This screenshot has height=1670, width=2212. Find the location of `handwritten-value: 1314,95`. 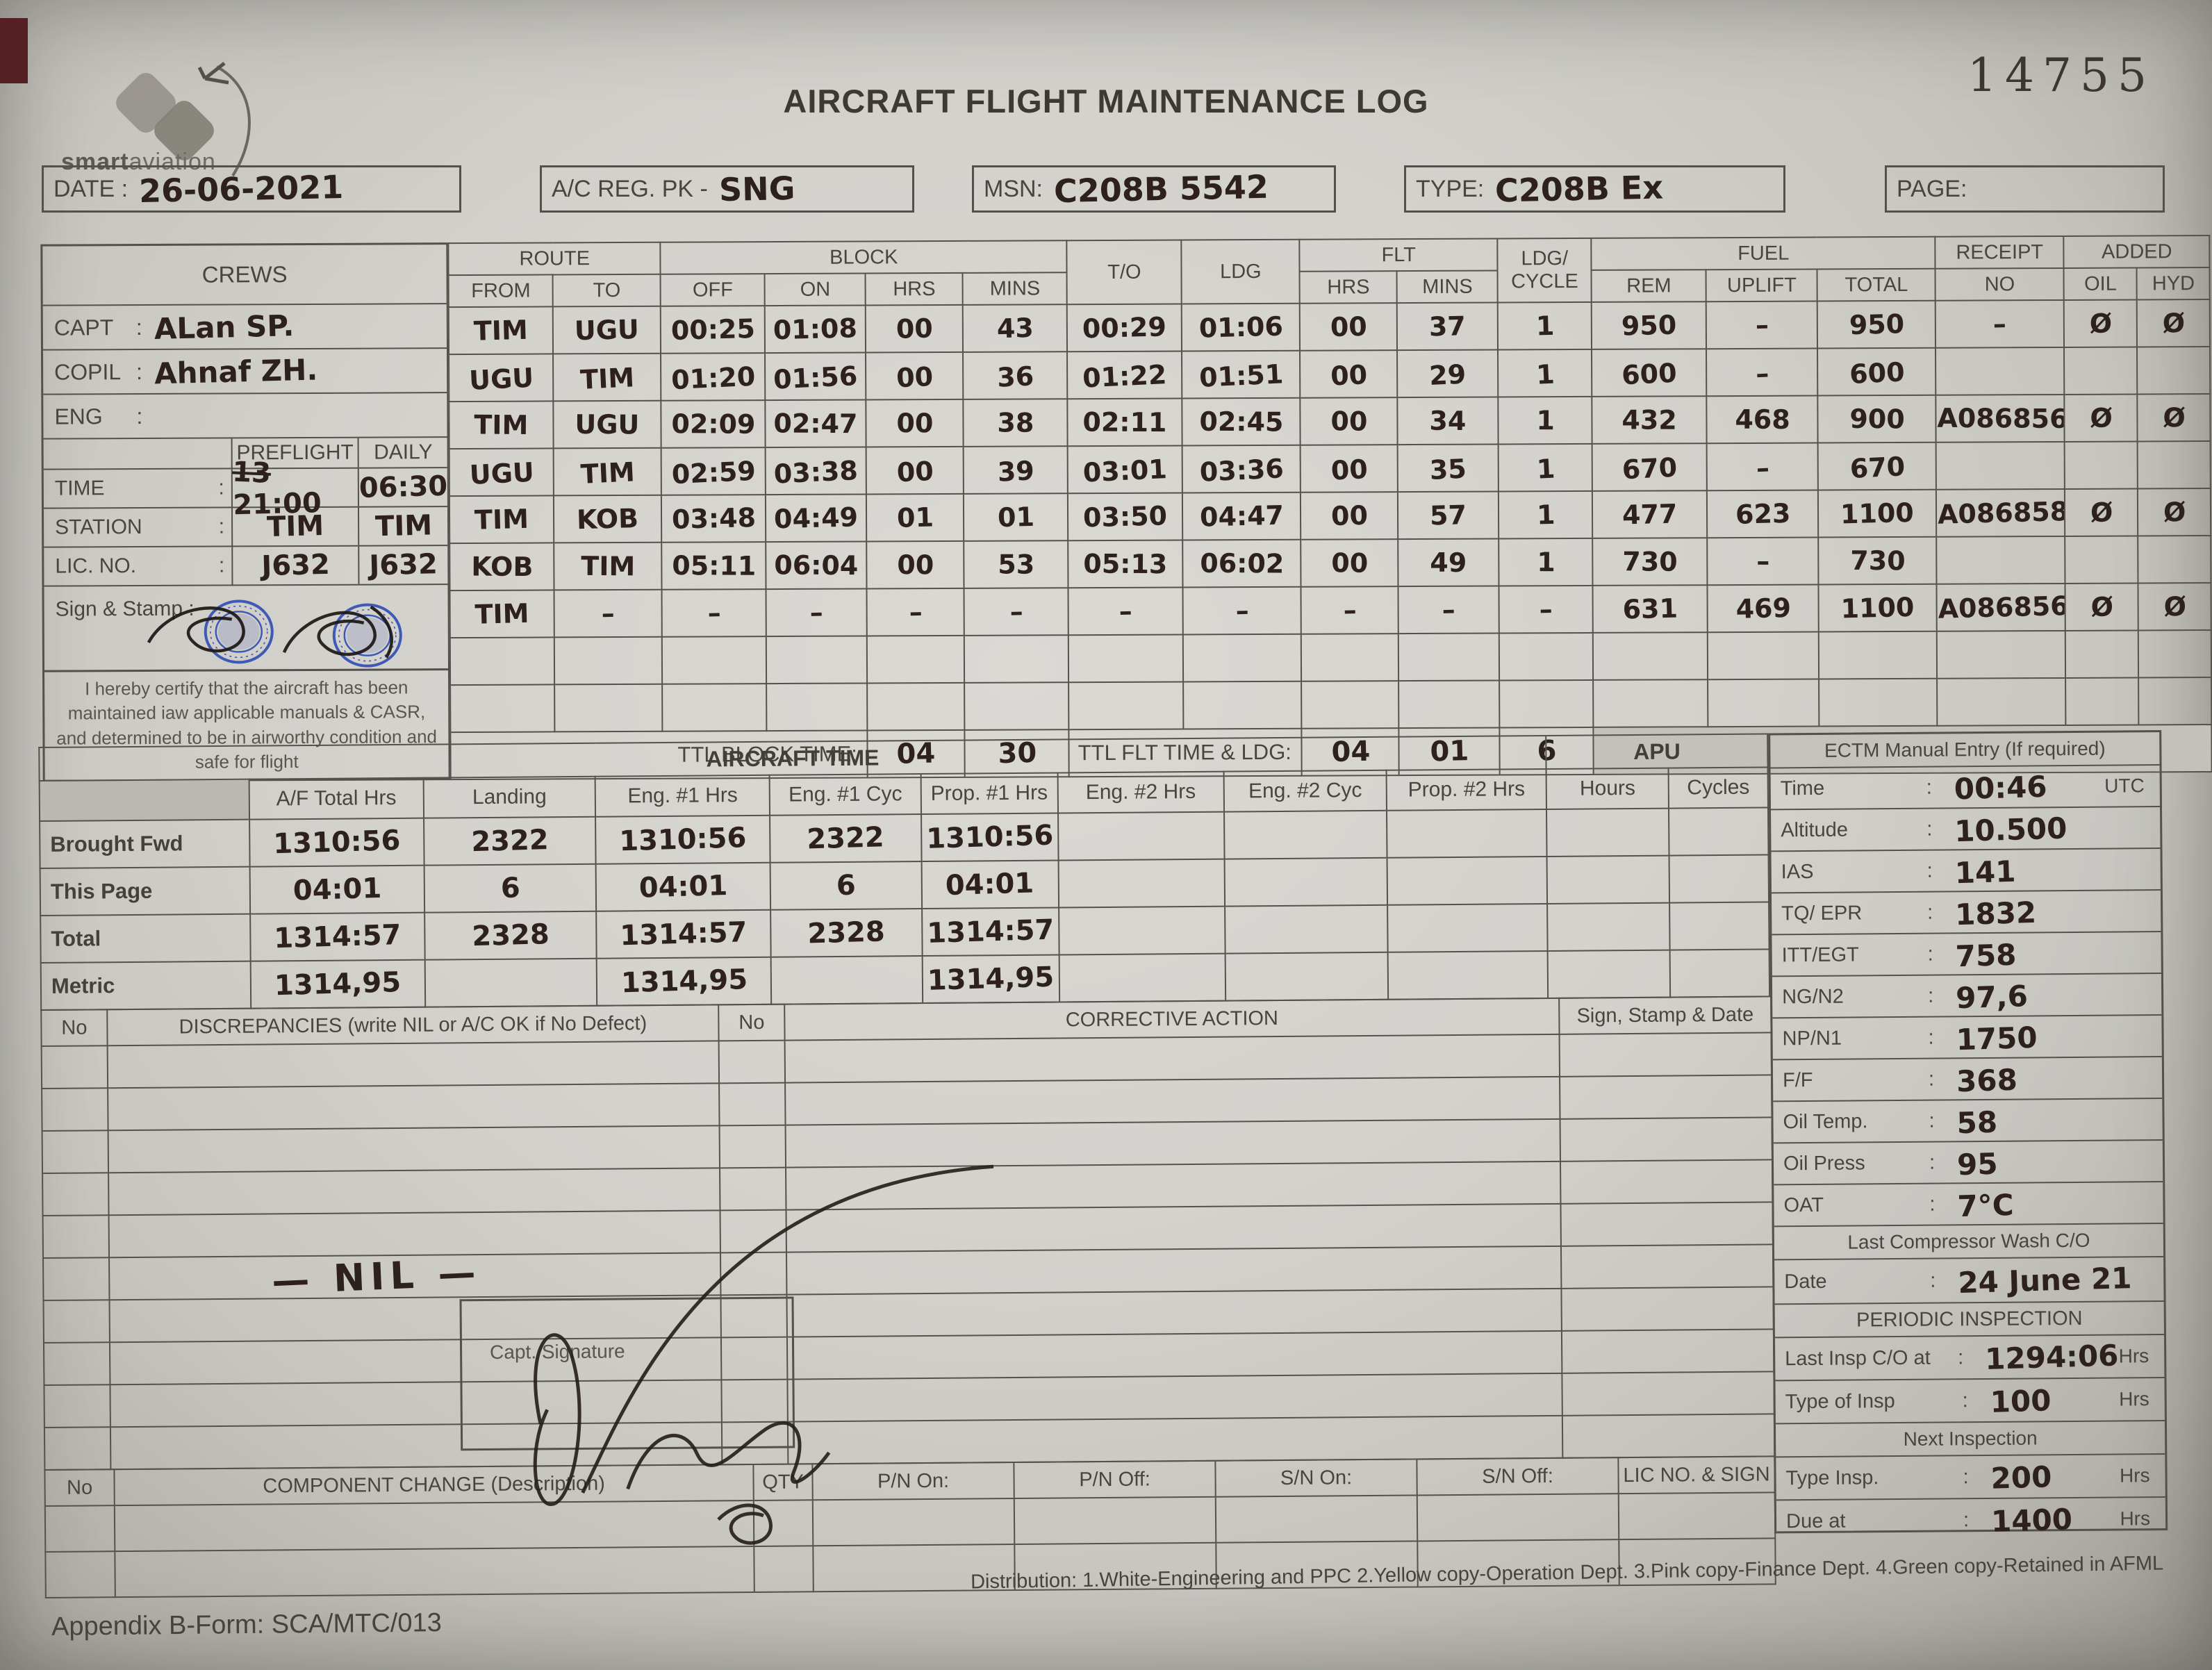

handwritten-value: 1314,95 is located at coordinates (338, 984).